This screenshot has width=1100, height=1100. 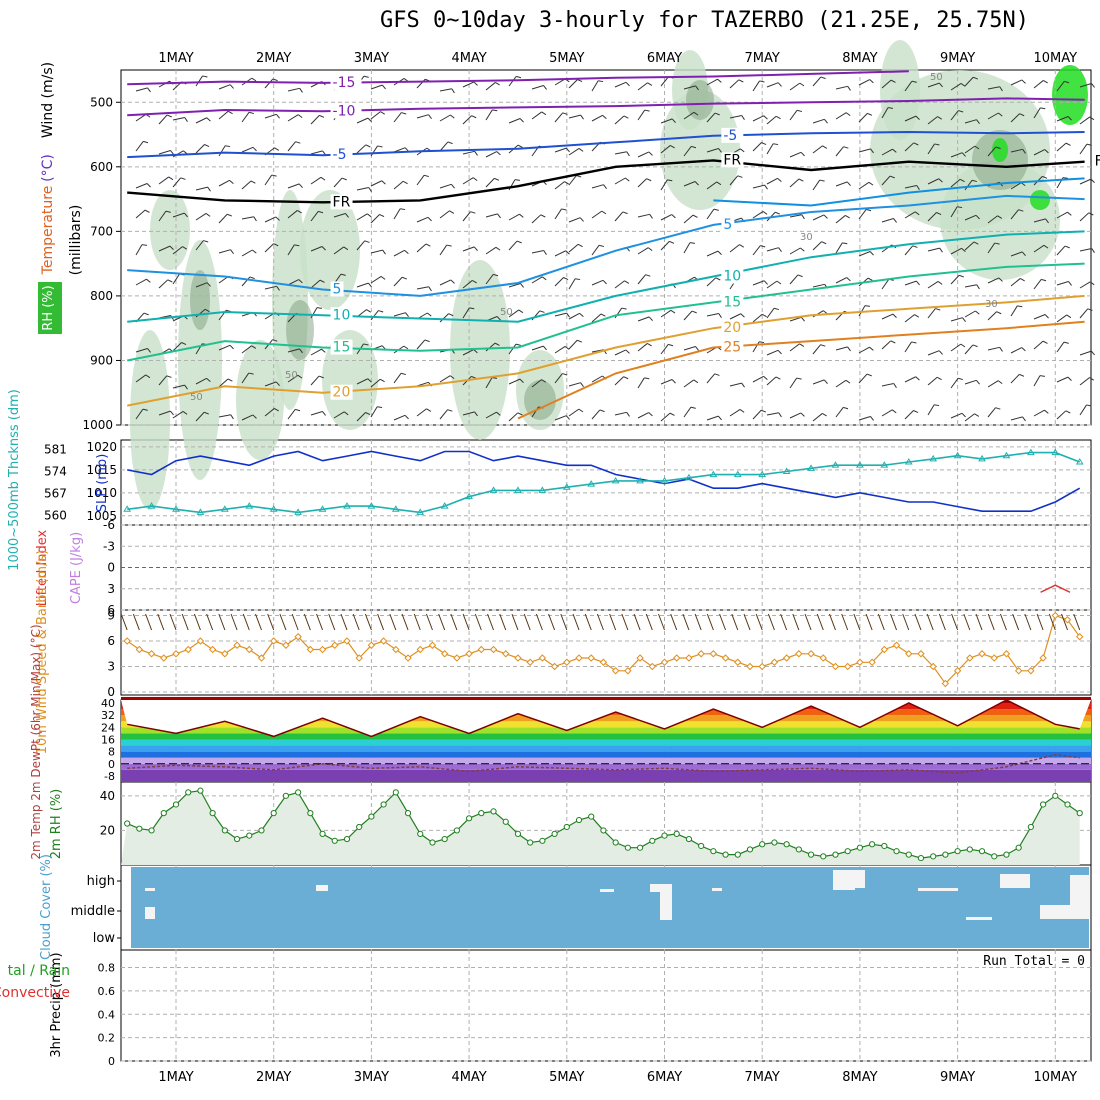 What do you see at coordinates (340, 155) in the screenshot?
I see `contour-label: -5` at bounding box center [340, 155].